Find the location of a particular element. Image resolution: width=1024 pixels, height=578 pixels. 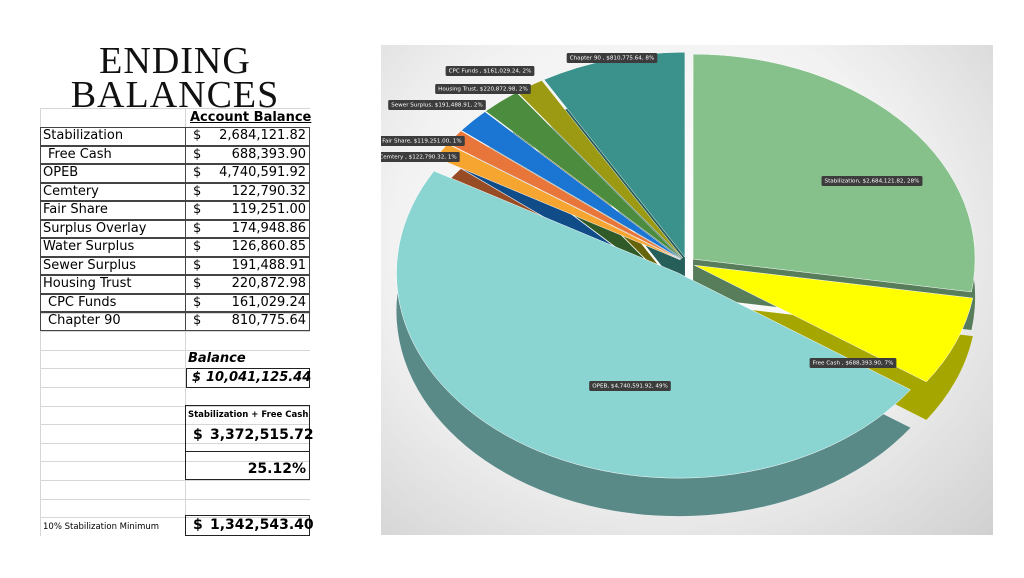

data-label: Cemtery , $122,790.32, 1% is located at coordinates (419, 158).